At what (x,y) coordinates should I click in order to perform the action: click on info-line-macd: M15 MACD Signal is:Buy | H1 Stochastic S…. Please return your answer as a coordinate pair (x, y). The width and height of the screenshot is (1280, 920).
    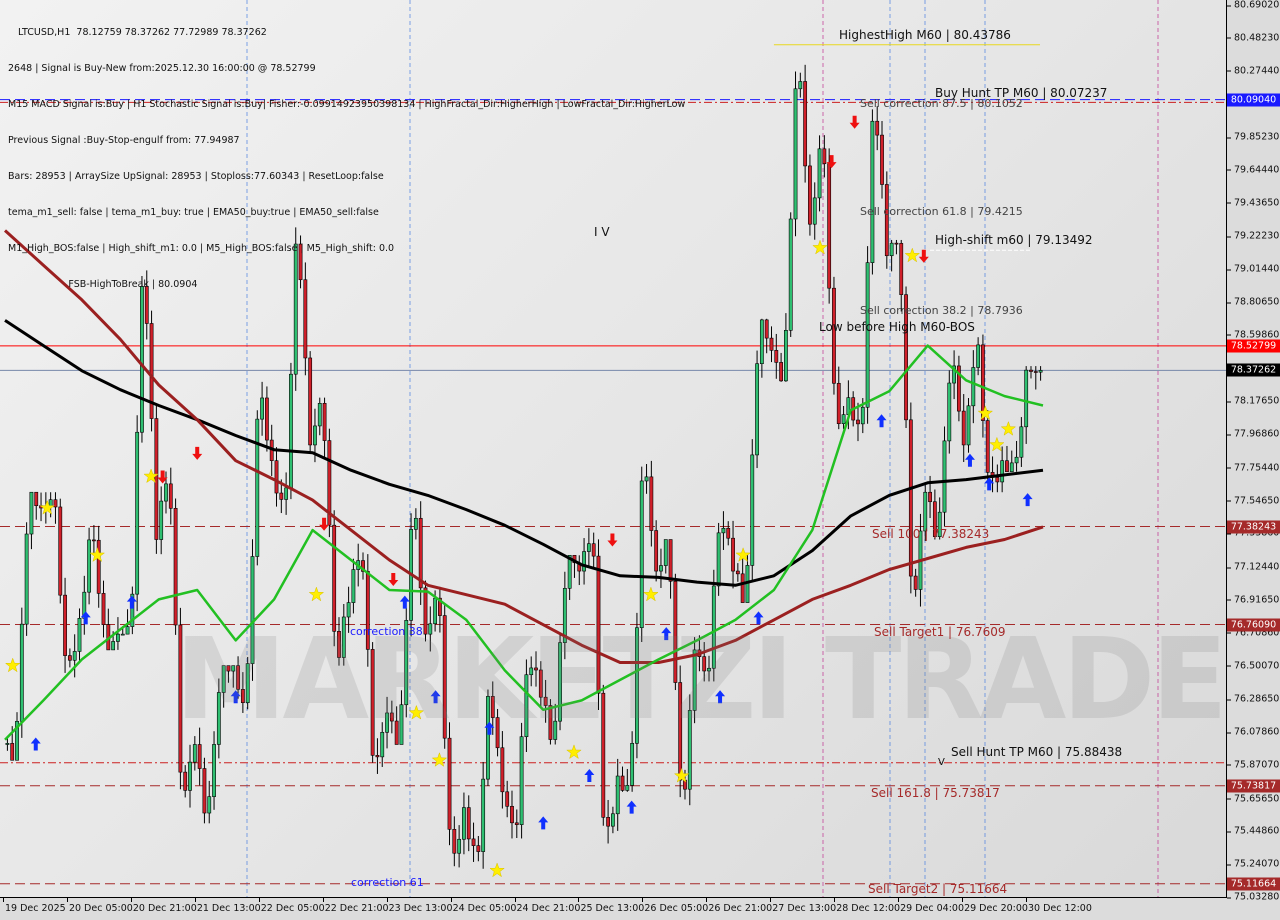
    Looking at the image, I should click on (347, 104).